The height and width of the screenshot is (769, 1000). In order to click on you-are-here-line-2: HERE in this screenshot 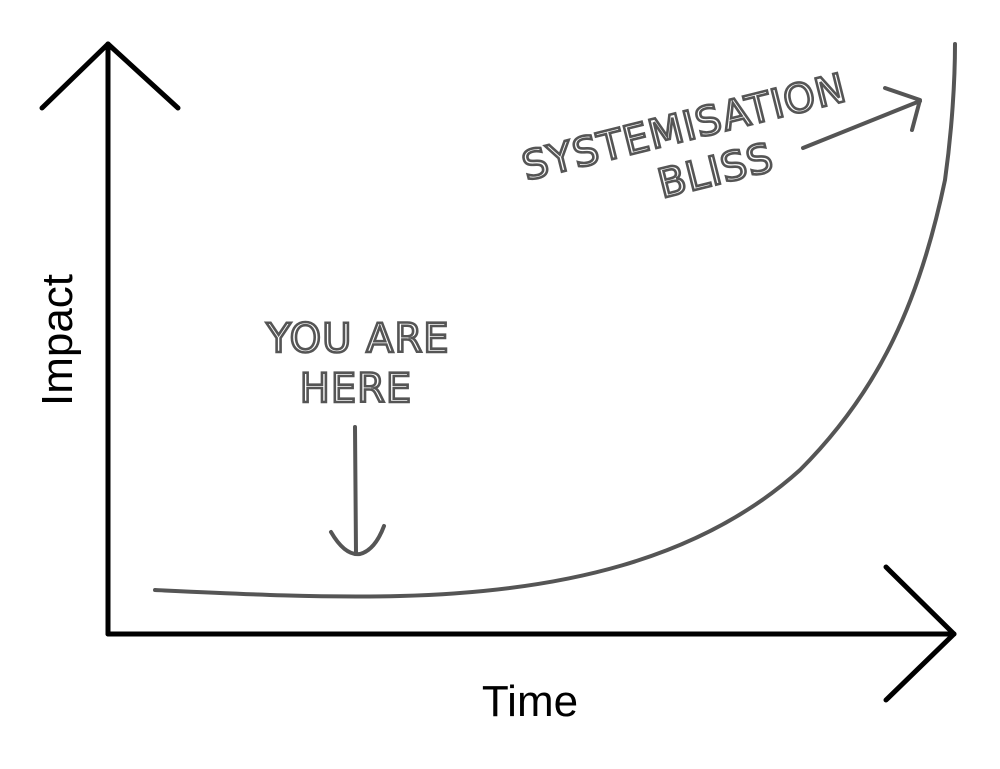, I will do `click(356, 389)`.